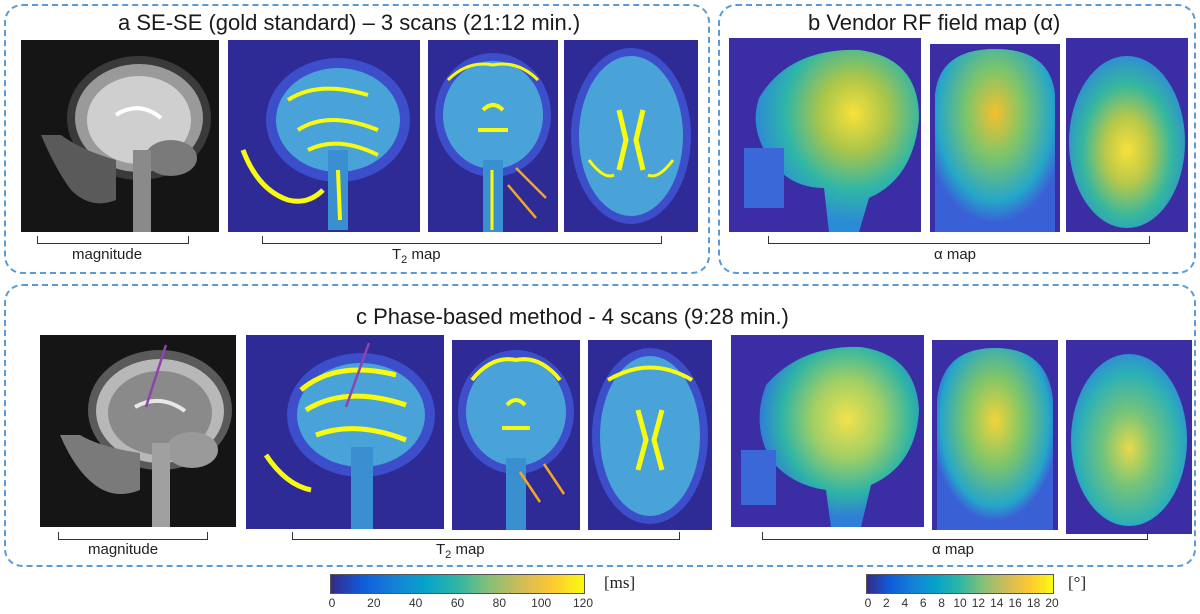  I want to click on panel-b-alpha-coronal, so click(995, 138).